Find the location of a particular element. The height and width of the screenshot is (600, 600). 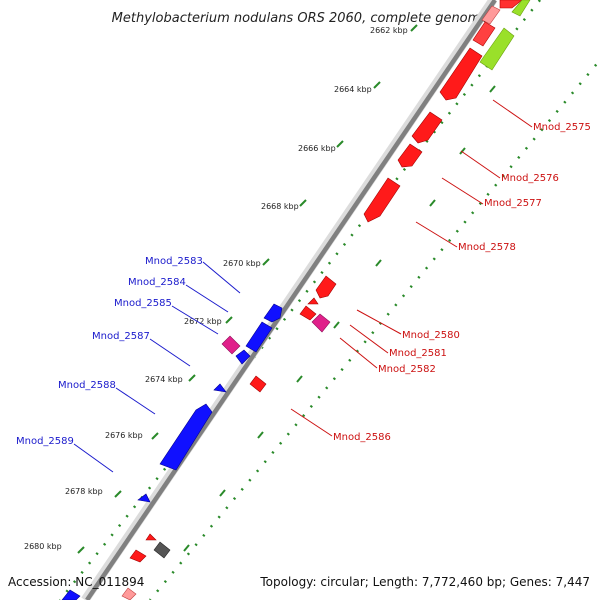

other-features is located at coordinates (505, 35).